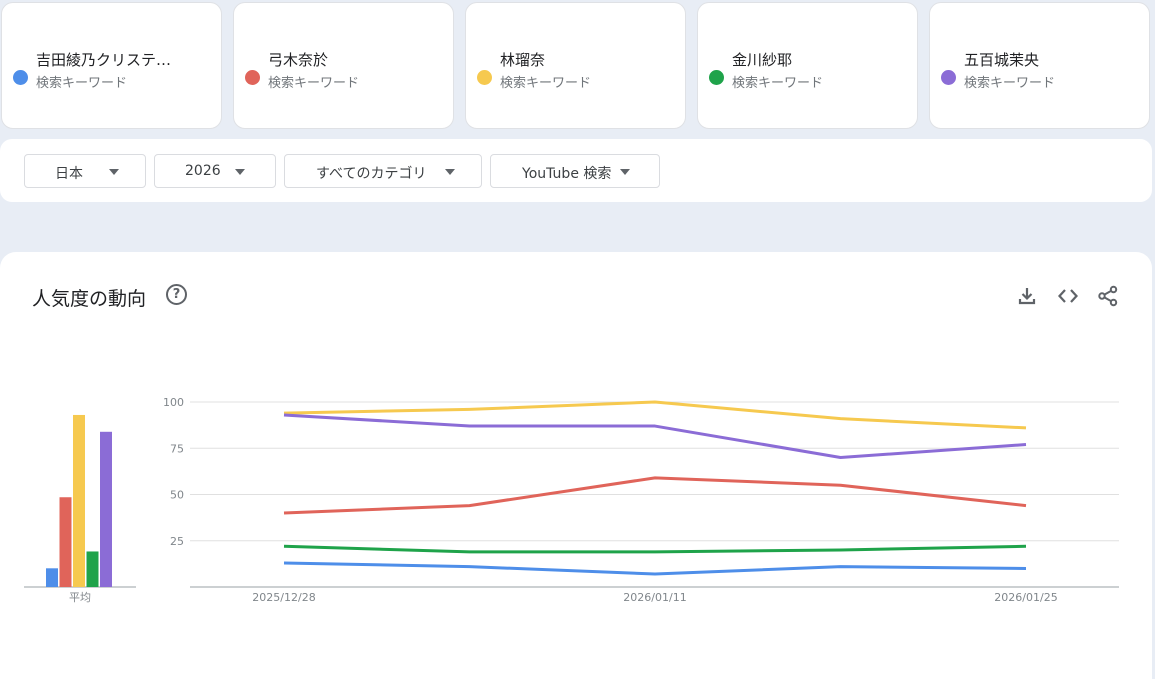 This screenshot has height=679, width=1155. Describe the element at coordinates (203, 171) in the screenshot. I see `period-value: 2026` at that location.